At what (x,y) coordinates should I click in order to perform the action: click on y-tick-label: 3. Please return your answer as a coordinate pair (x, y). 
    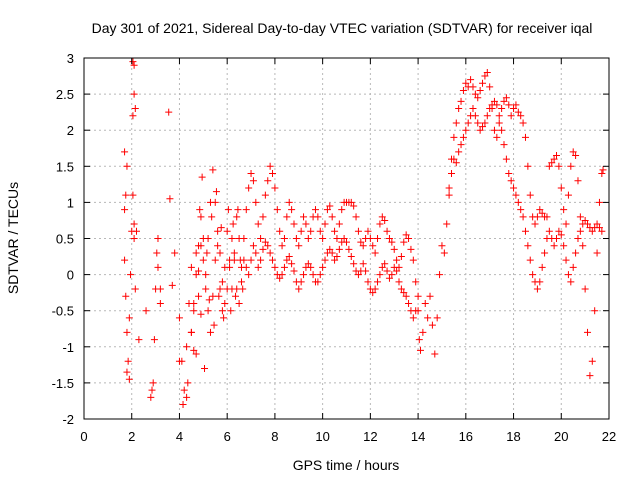
    Looking at the image, I should click on (70, 58).